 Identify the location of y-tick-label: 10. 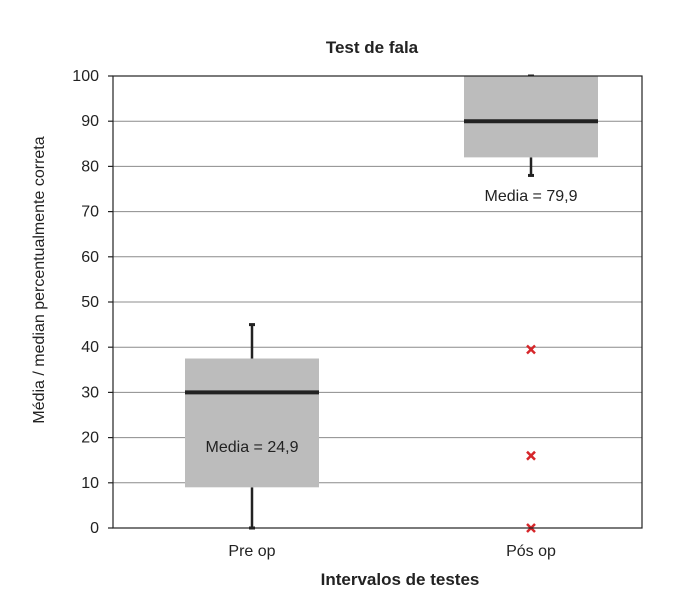
(90, 483).